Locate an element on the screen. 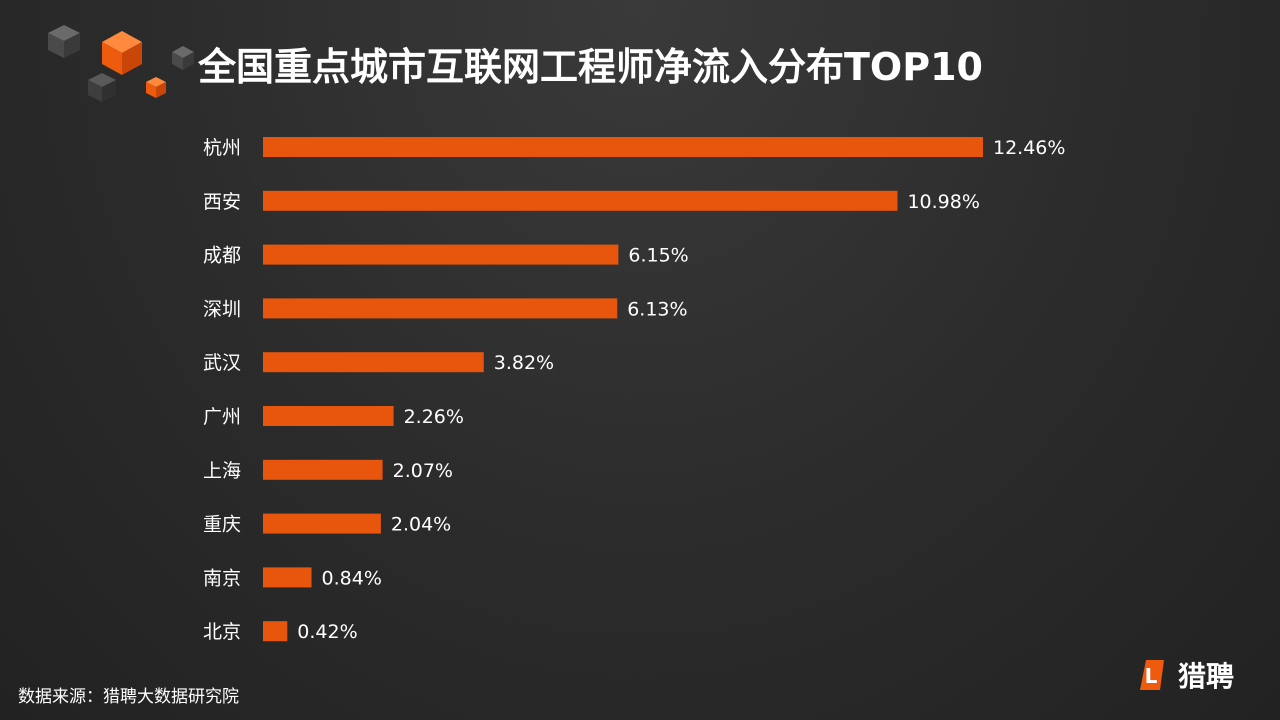 Image resolution: width=1280 pixels, height=720 pixels. category-label: 西安 is located at coordinates (222, 202).